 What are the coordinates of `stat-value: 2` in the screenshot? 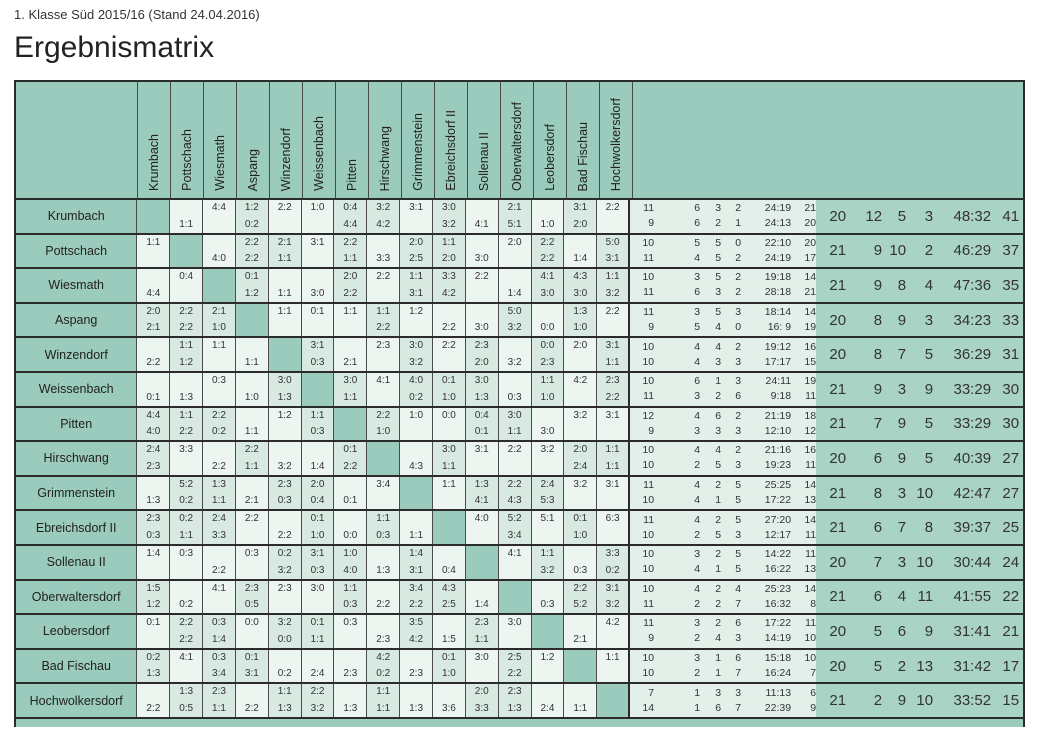 It's located at (718, 396).